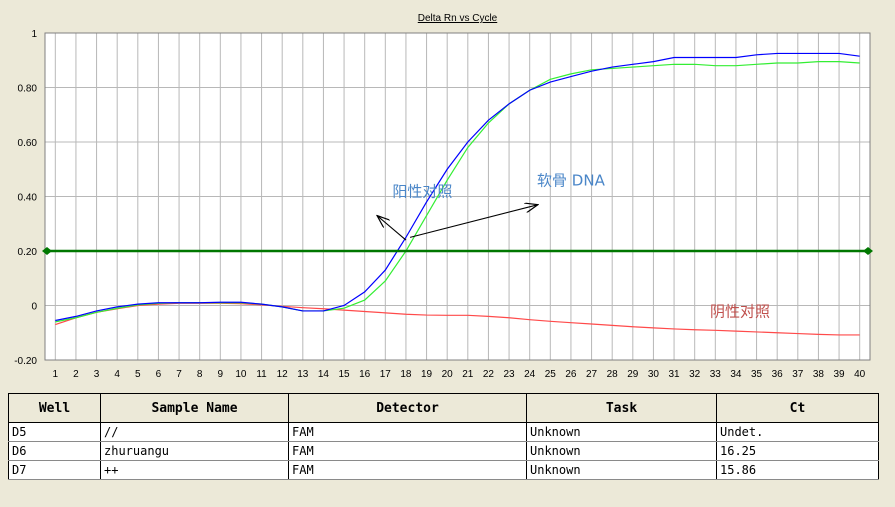  I want to click on x-tick-label: 30, so click(654, 374).